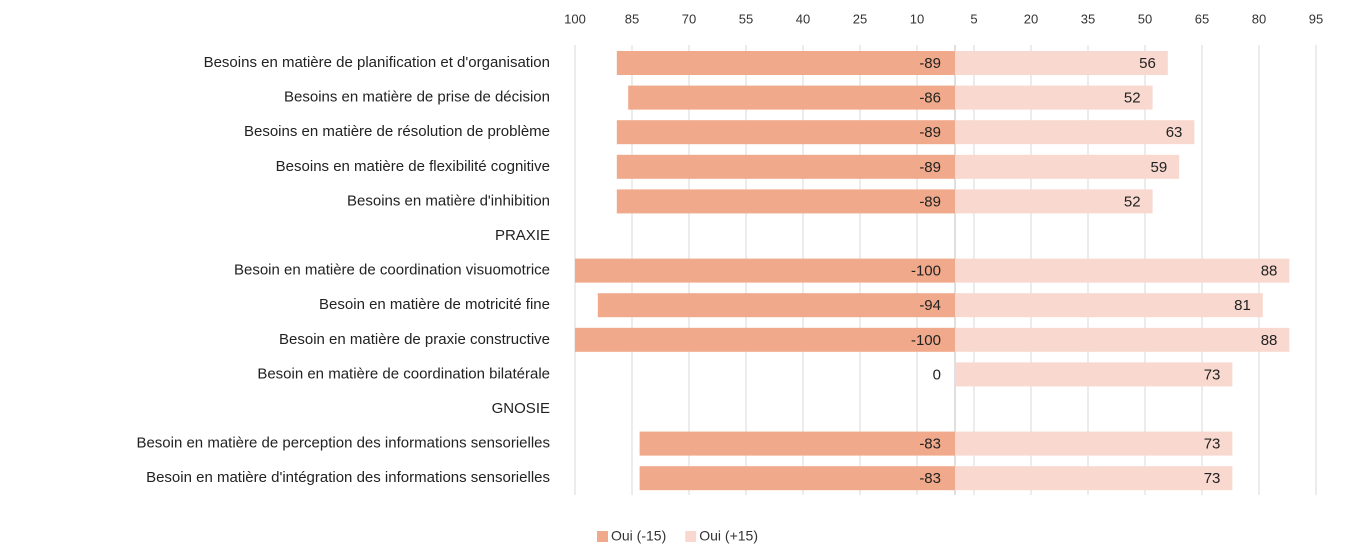  What do you see at coordinates (414, 339) in the screenshot?
I see `category-label: Besoin en matière de praxie constructive` at bounding box center [414, 339].